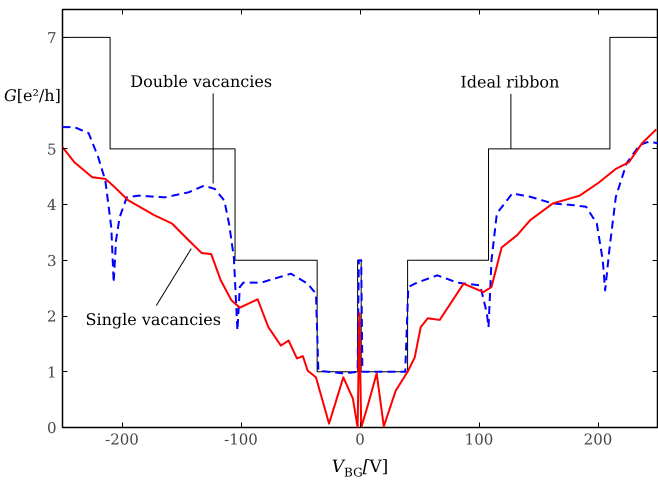 This screenshot has width=658, height=481. What do you see at coordinates (32, 96) in the screenshot?
I see `y-axis-title: G[e²/h]` at bounding box center [32, 96].